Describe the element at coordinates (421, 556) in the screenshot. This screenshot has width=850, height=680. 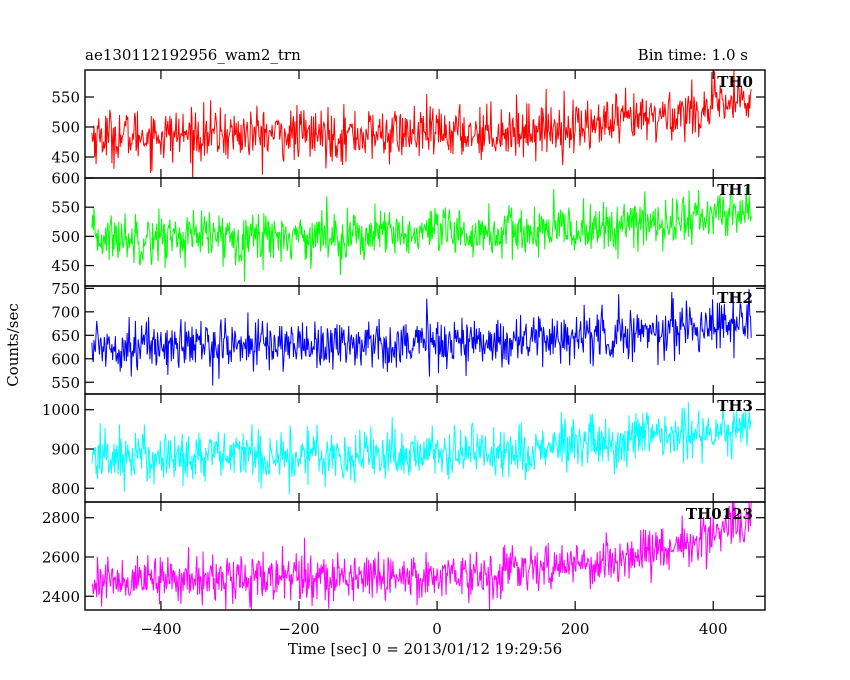
I see `series-th0123` at that location.